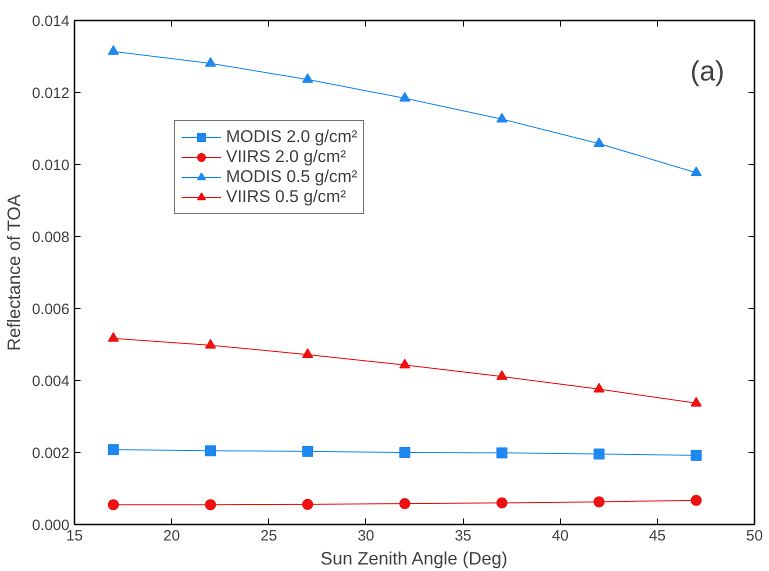 Image resolution: width=769 pixels, height=571 pixels. What do you see at coordinates (51, 309) in the screenshot?
I see `y-tick-label: 0.006` at bounding box center [51, 309].